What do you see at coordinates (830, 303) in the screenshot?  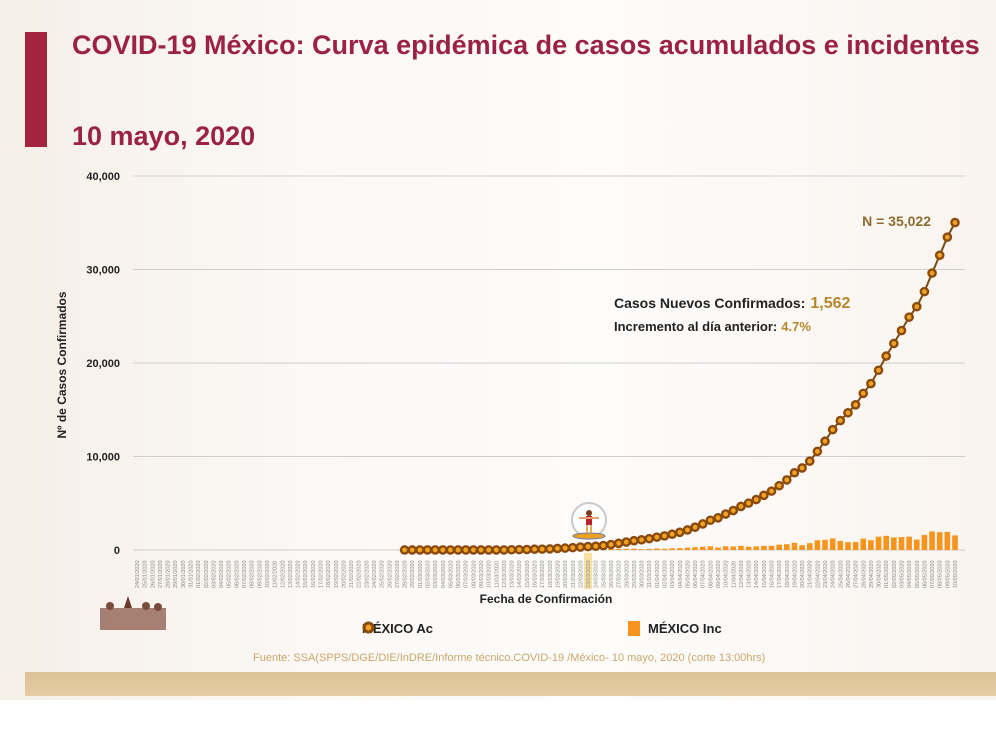 I see `new-cases-value: 1,562` at bounding box center [830, 303].